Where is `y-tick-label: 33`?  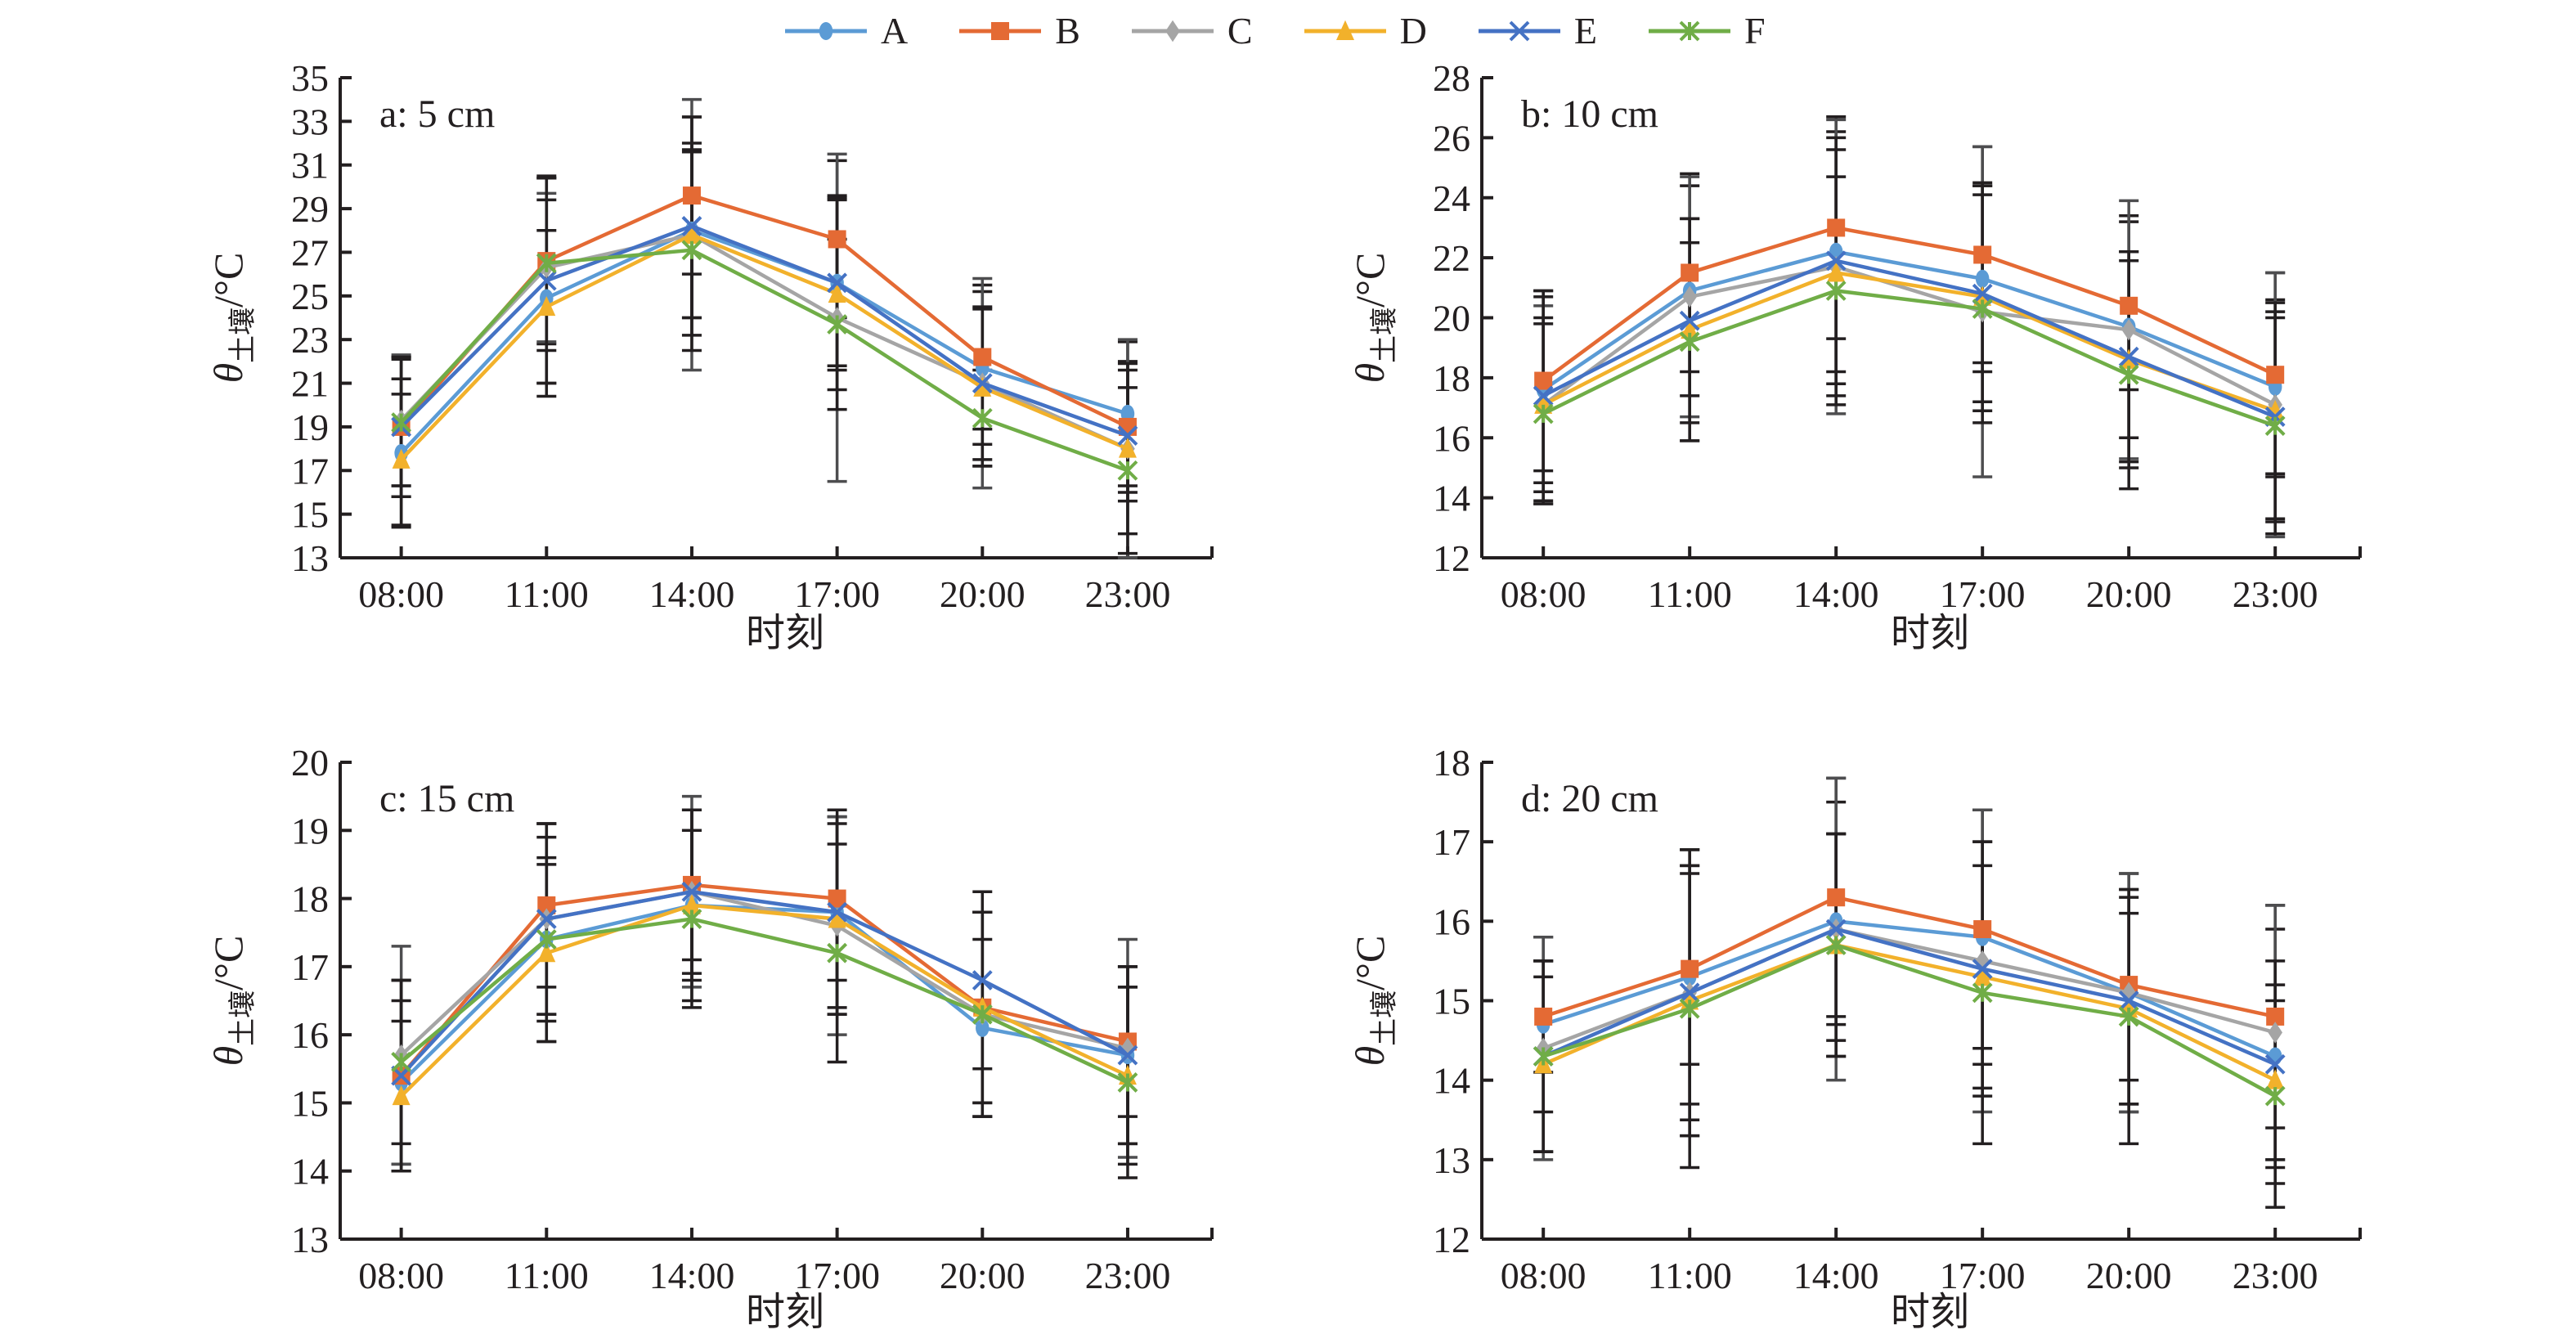 y-tick-label: 33 is located at coordinates (310, 121).